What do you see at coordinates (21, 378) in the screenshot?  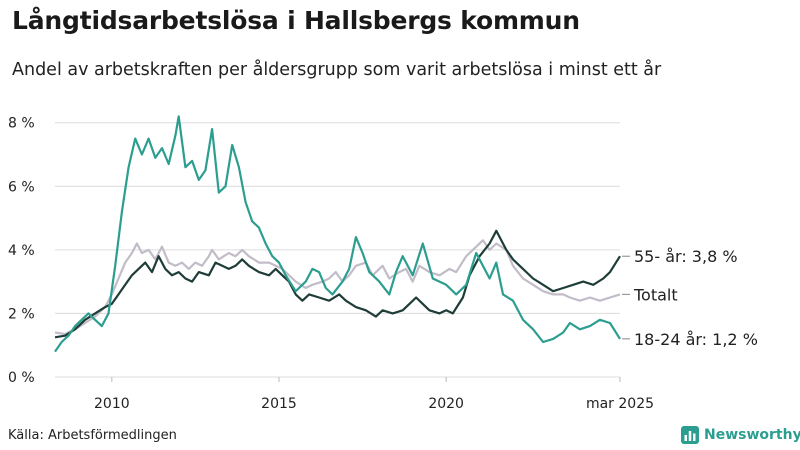 I see `y-tick-label: 0 %` at bounding box center [21, 378].